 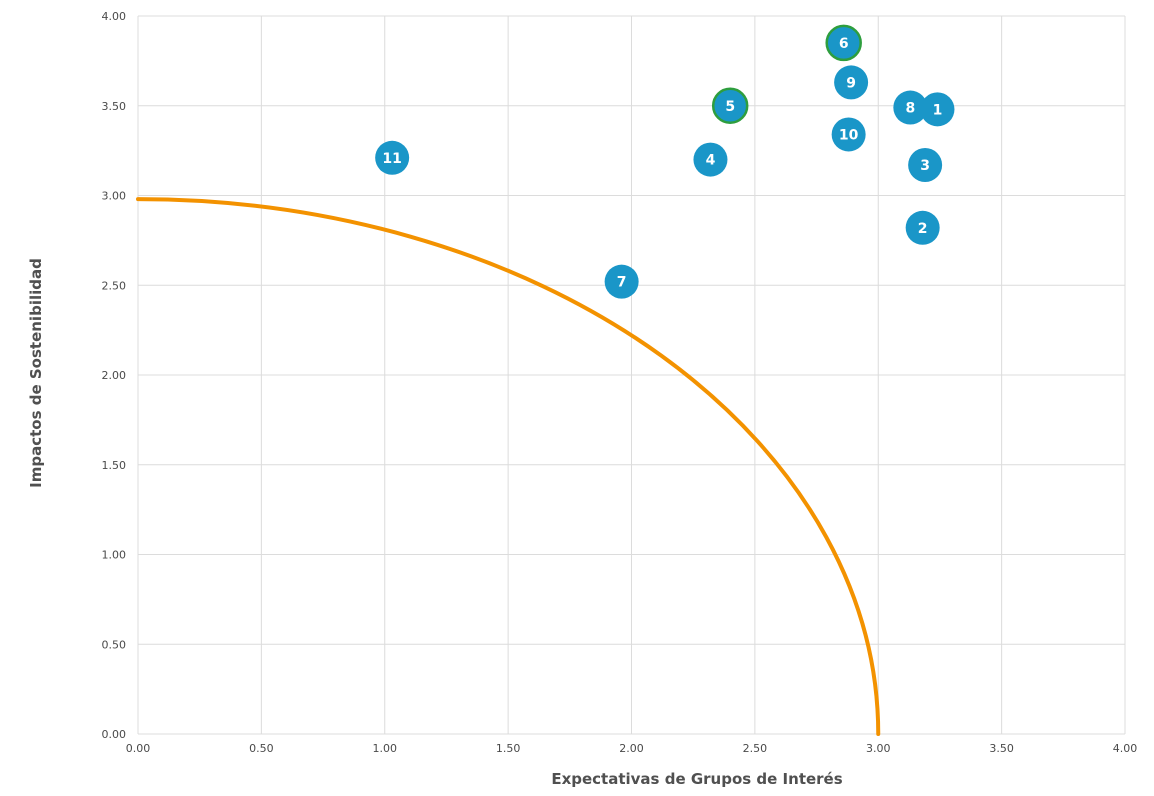 I want to click on data-point-3: 3, so click(x=925, y=164).